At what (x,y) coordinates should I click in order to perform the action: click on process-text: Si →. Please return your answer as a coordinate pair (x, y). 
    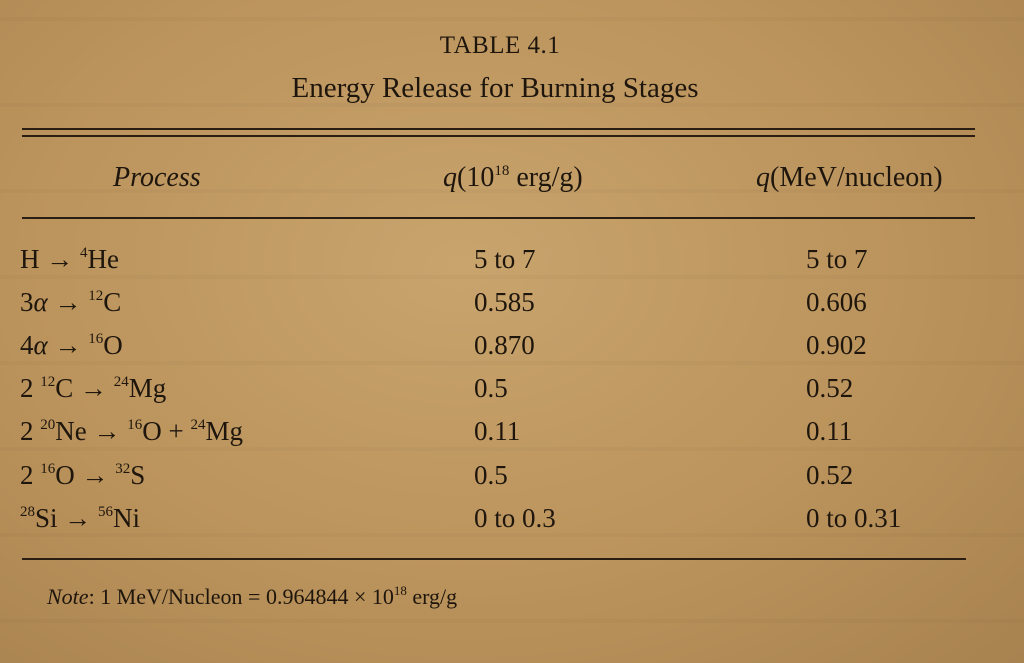
    Looking at the image, I should click on (67, 518).